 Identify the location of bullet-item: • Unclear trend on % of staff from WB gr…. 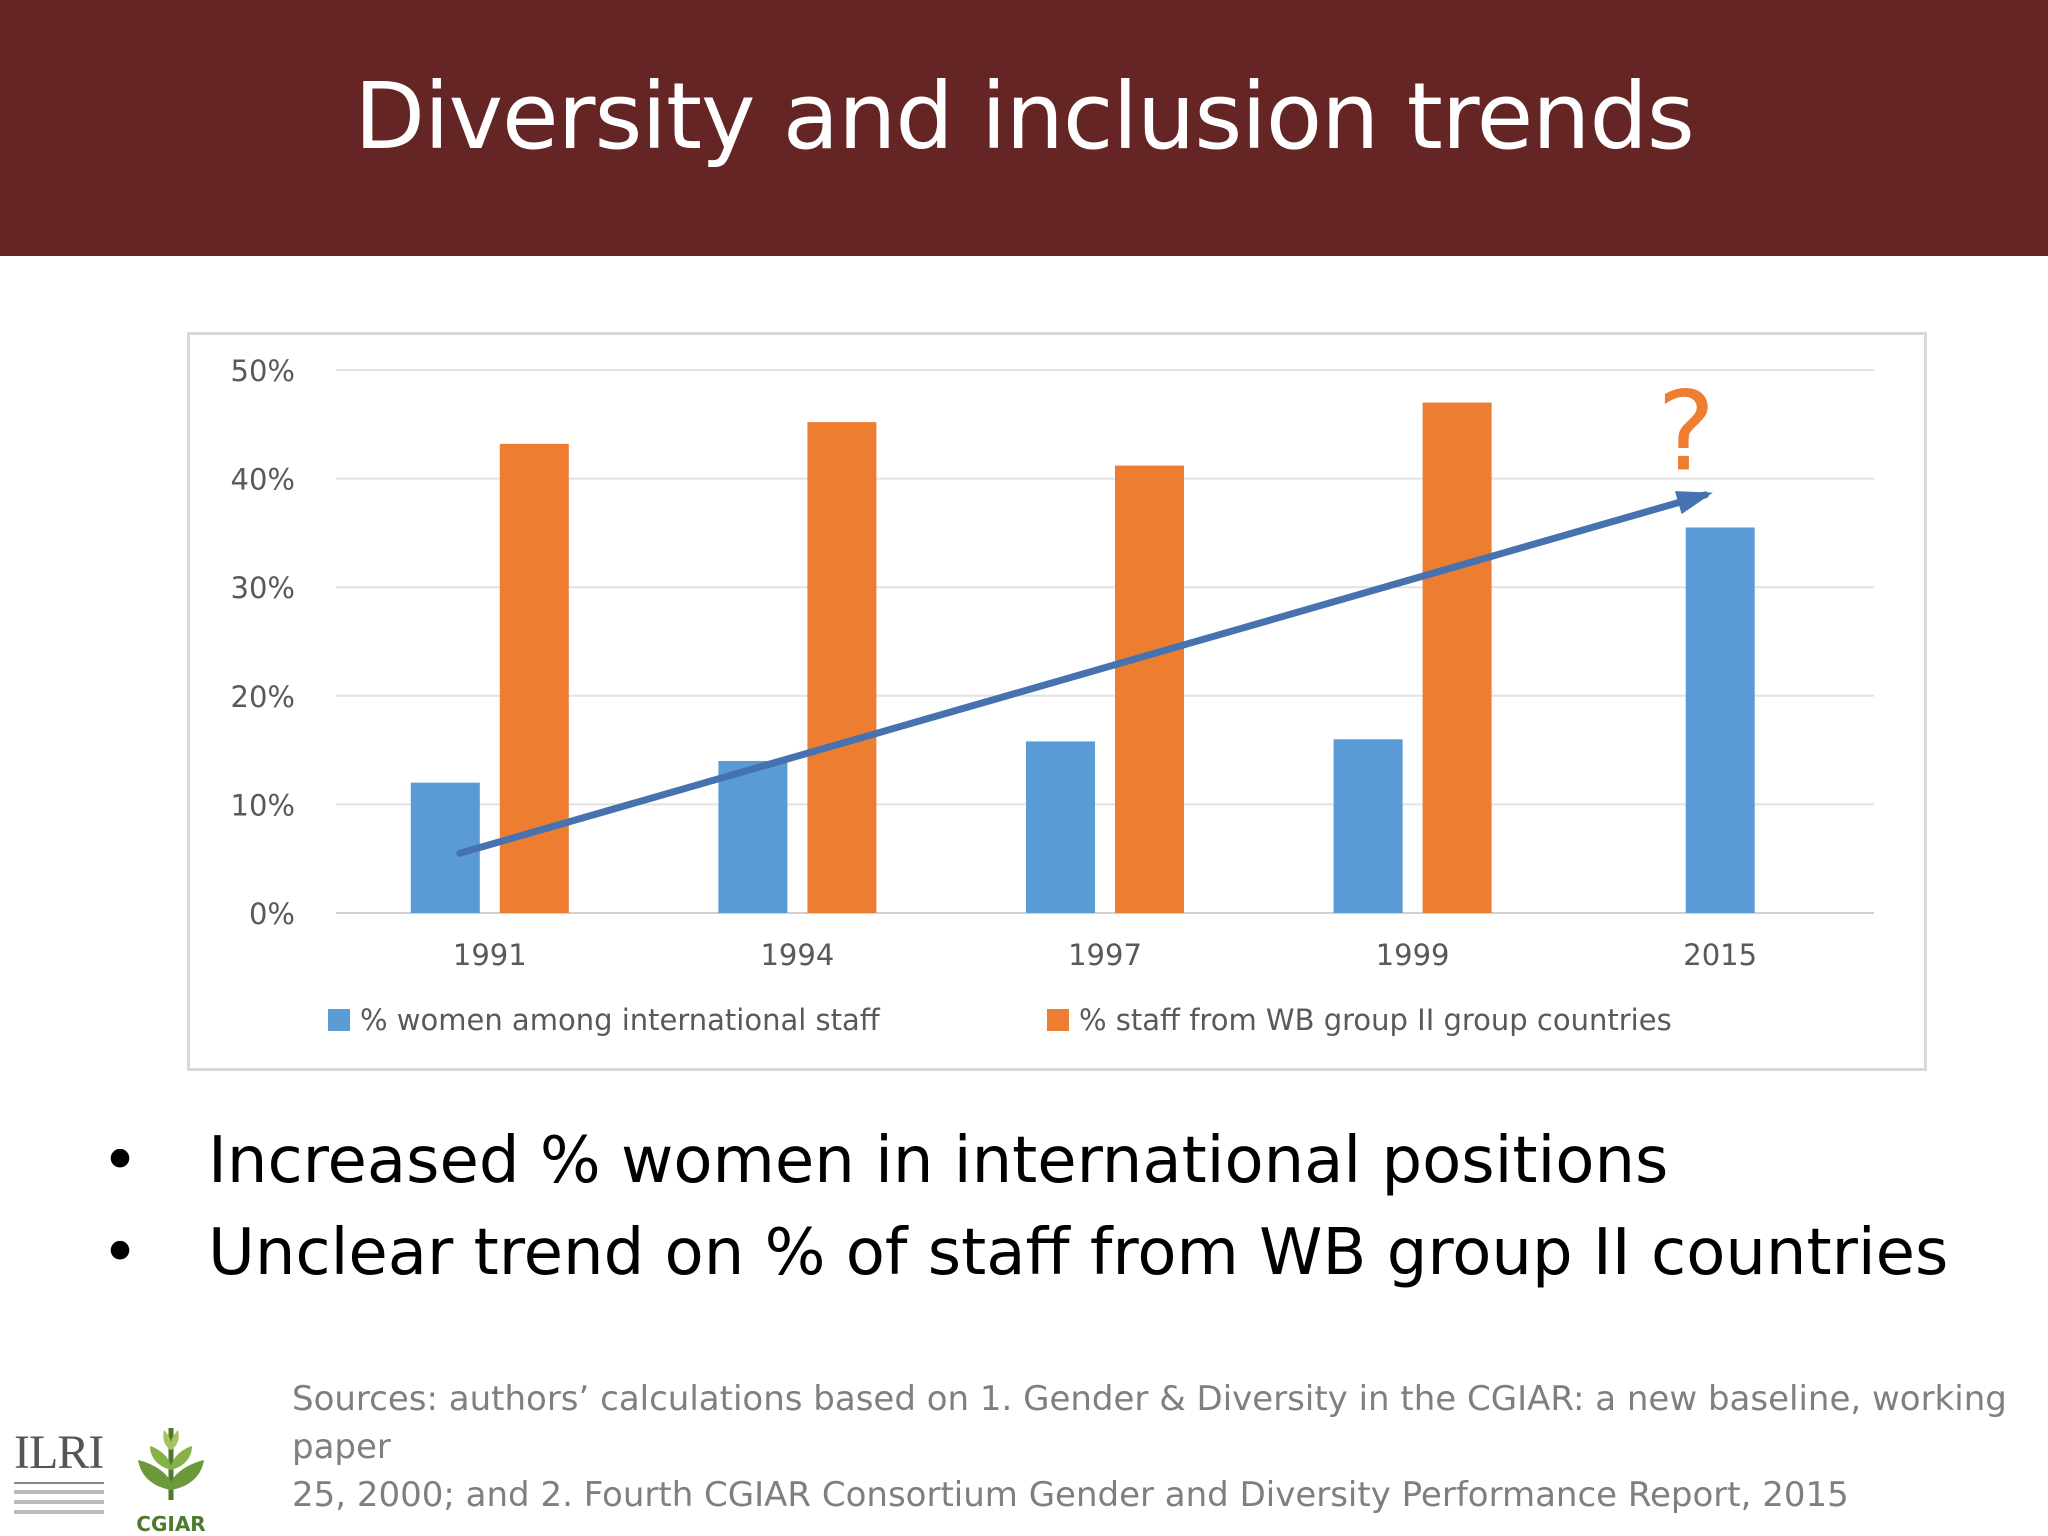
(1060, 1253).